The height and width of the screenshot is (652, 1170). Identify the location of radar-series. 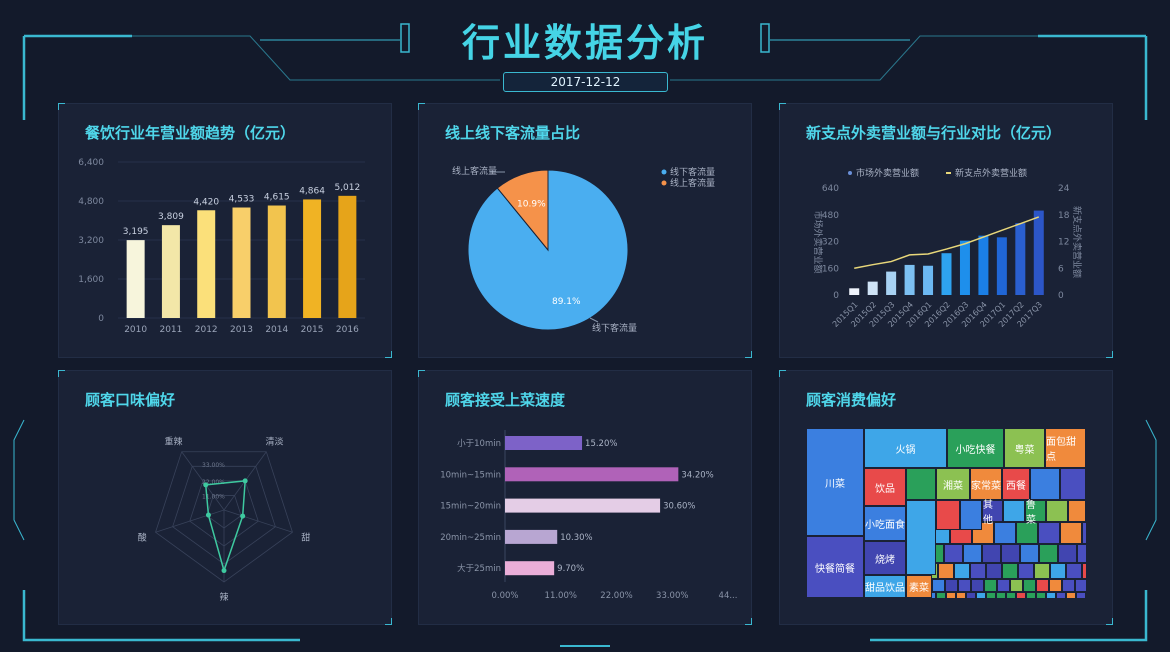
(225, 527).